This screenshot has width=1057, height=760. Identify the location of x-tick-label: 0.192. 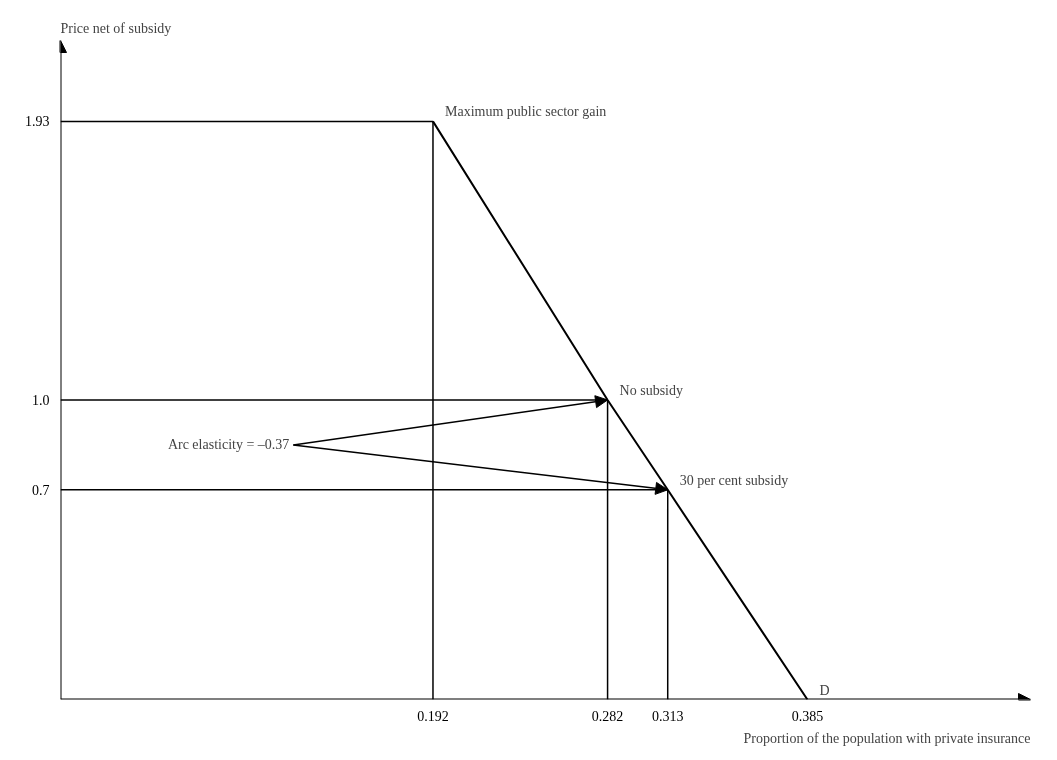
(433, 716).